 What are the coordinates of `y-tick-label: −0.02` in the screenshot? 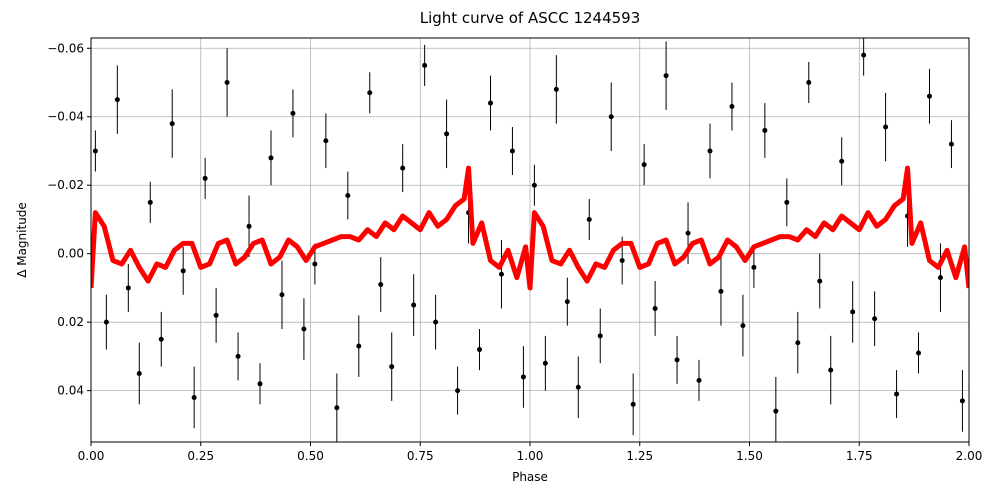 It's located at (65, 185).